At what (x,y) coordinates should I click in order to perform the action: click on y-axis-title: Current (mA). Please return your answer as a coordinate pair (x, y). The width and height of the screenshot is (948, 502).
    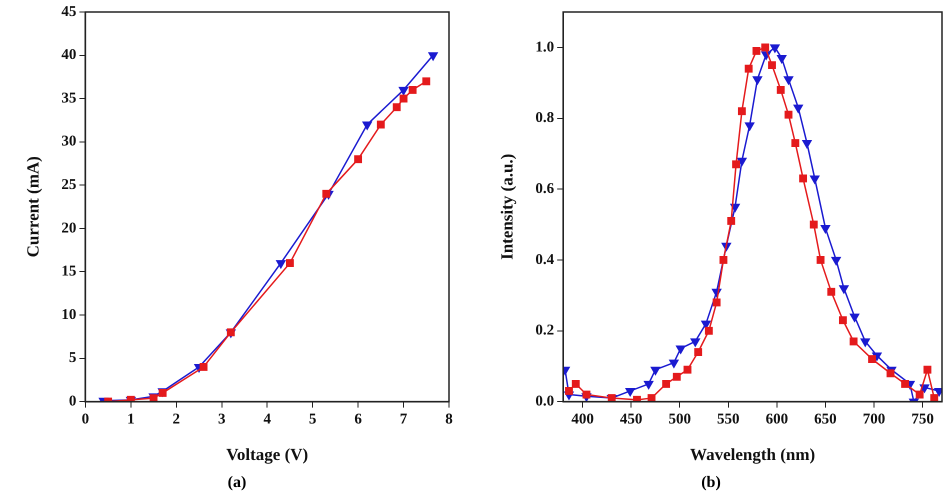
    Looking at the image, I should click on (33, 207).